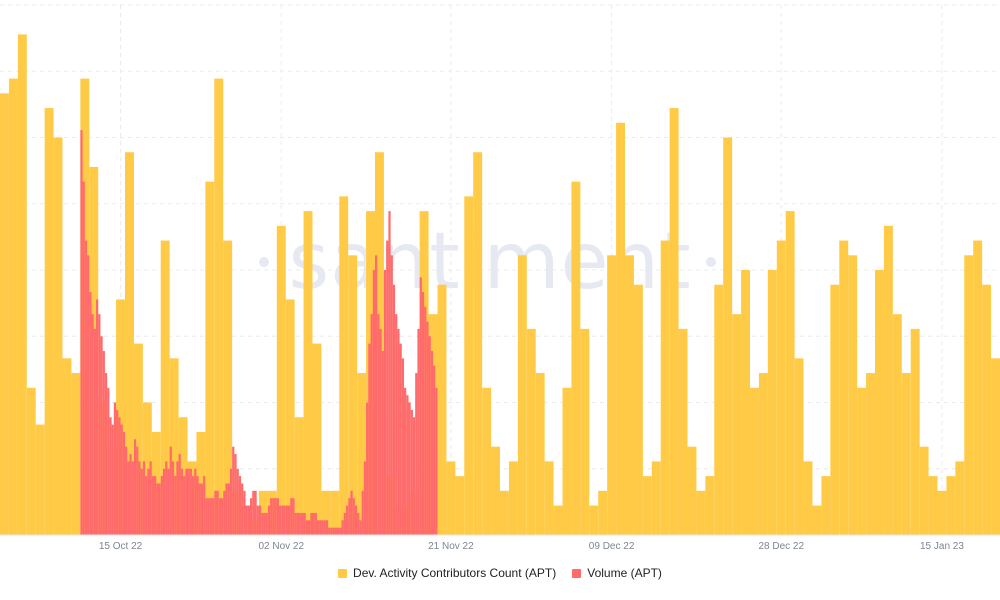 This screenshot has width=1000, height=600. What do you see at coordinates (617, 573) in the screenshot?
I see `legend-item-volume: Volume (APT)` at bounding box center [617, 573].